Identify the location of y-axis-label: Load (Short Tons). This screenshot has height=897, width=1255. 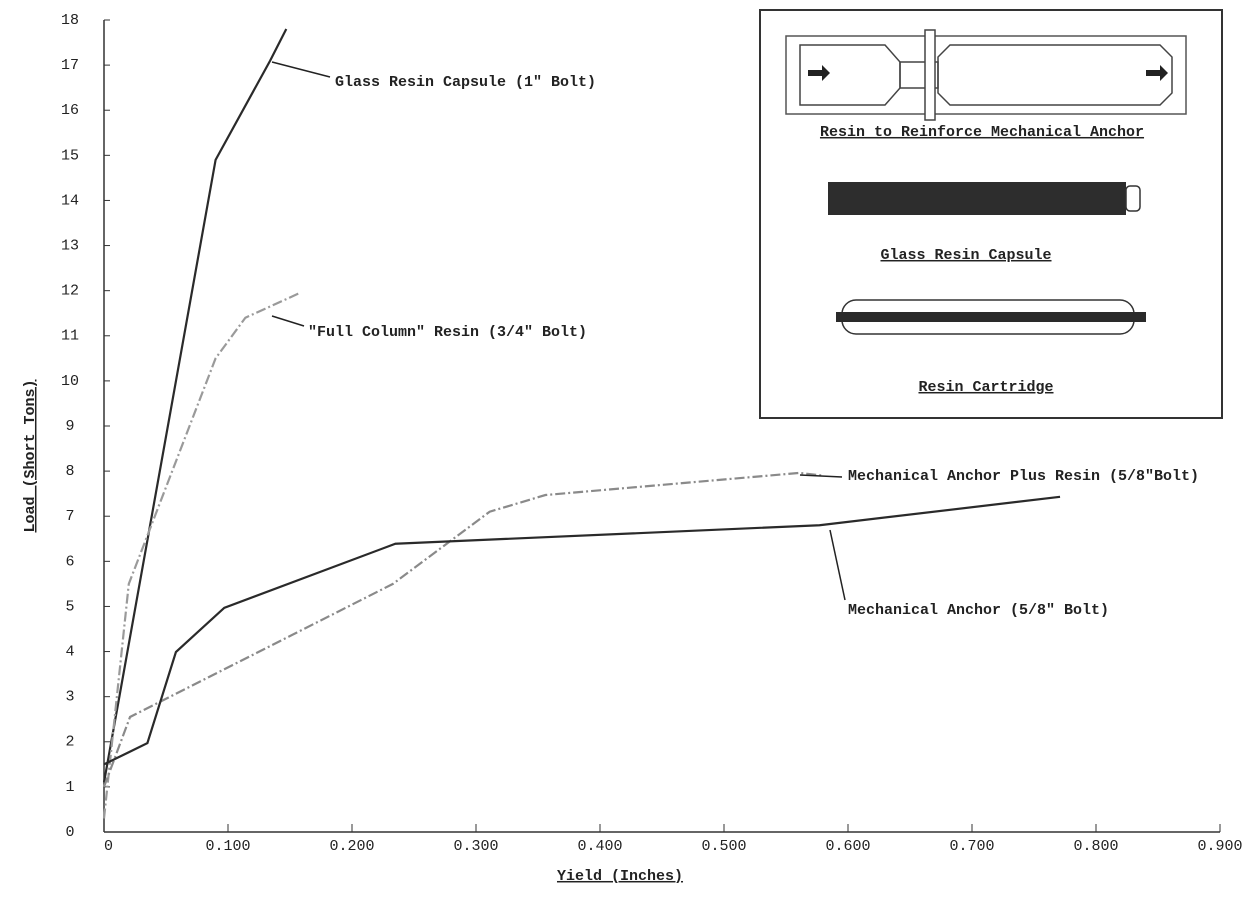
(30, 455).